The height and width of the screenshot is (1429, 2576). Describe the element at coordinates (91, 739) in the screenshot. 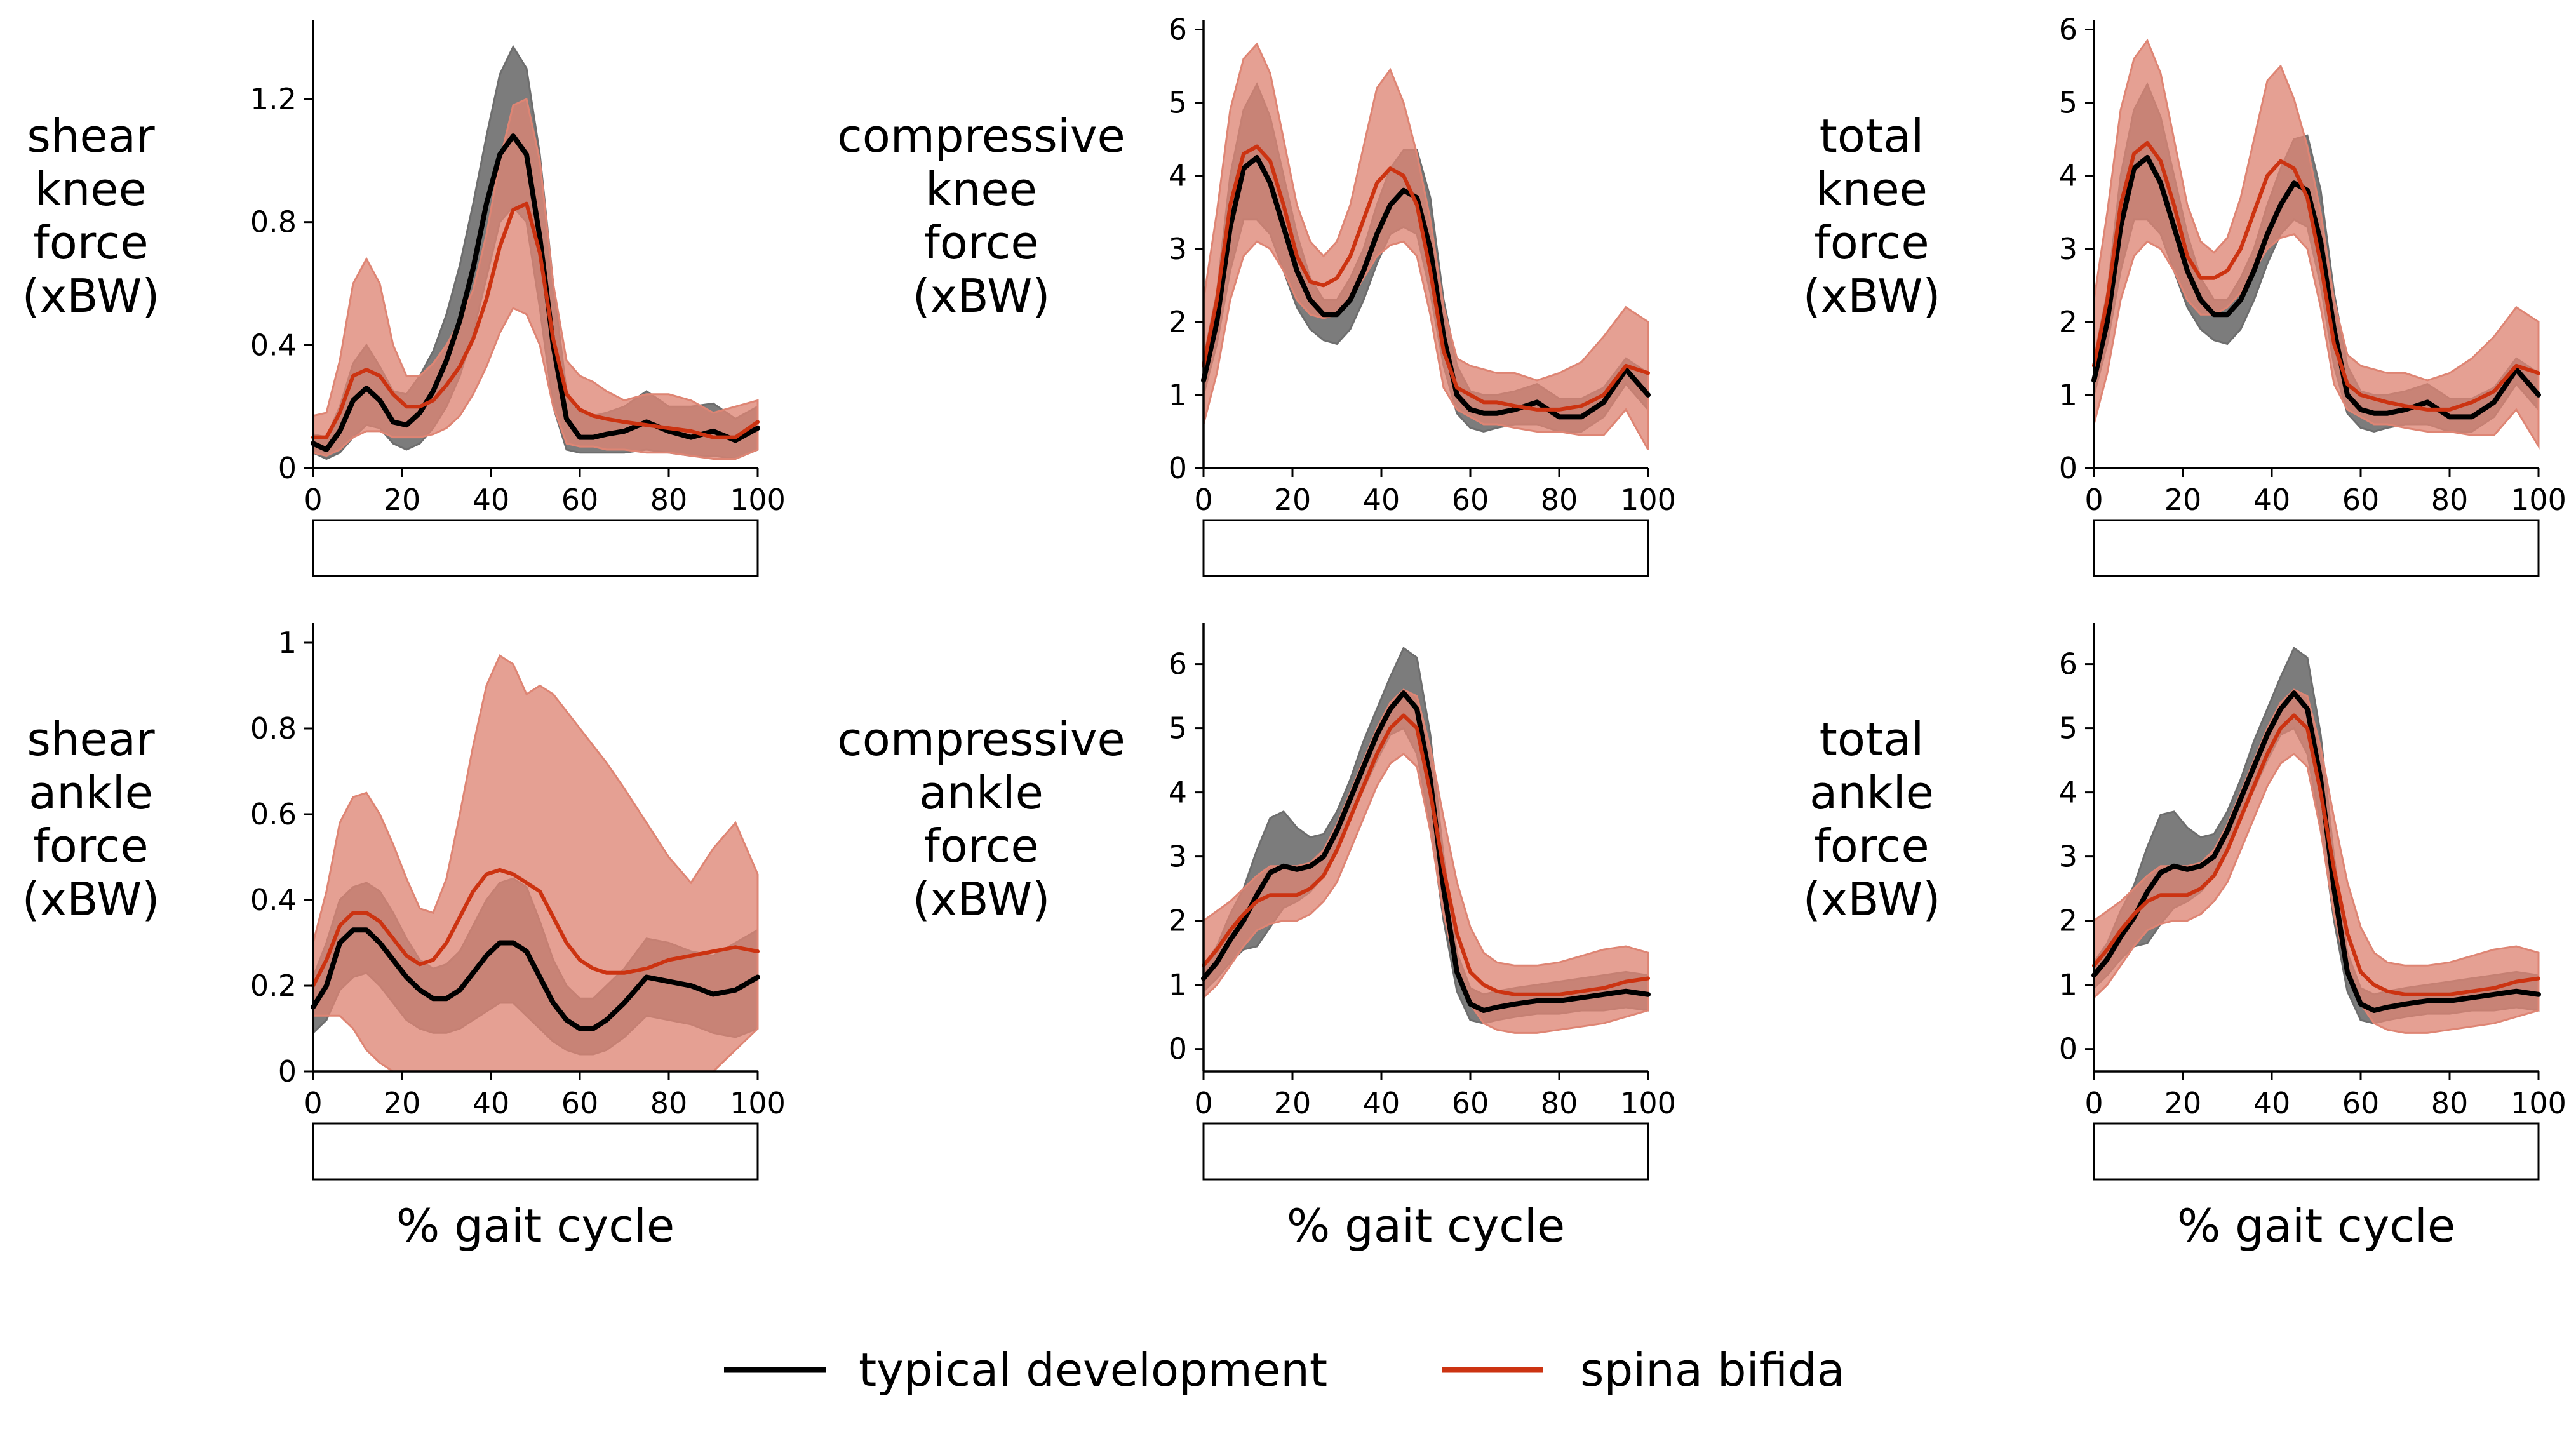

I see `y-axis-label-line: shear` at that location.